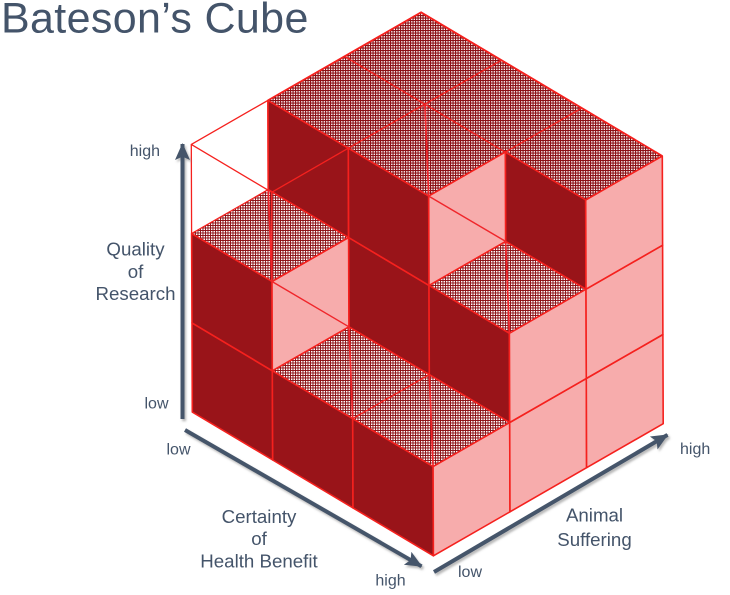 The width and height of the screenshot is (730, 595). I want to click on svg-text: Health Benefit, so click(259, 560).